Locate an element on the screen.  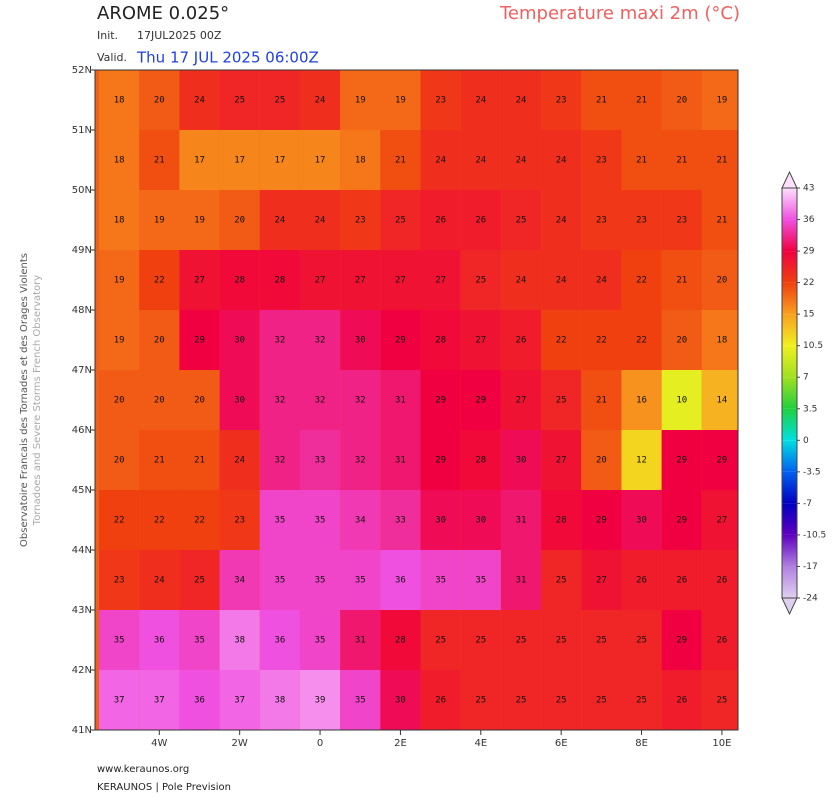
y-tick-label: 51N is located at coordinates (82, 130).